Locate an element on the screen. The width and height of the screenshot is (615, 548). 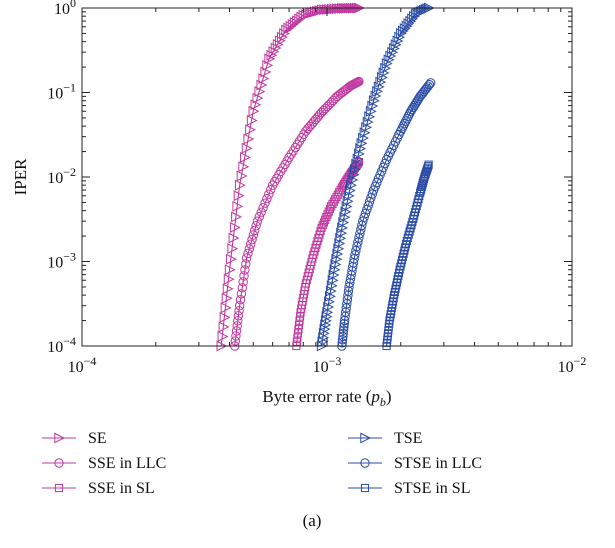
legend-item-sse-in-sl: SSE in SL is located at coordinates (98, 488).